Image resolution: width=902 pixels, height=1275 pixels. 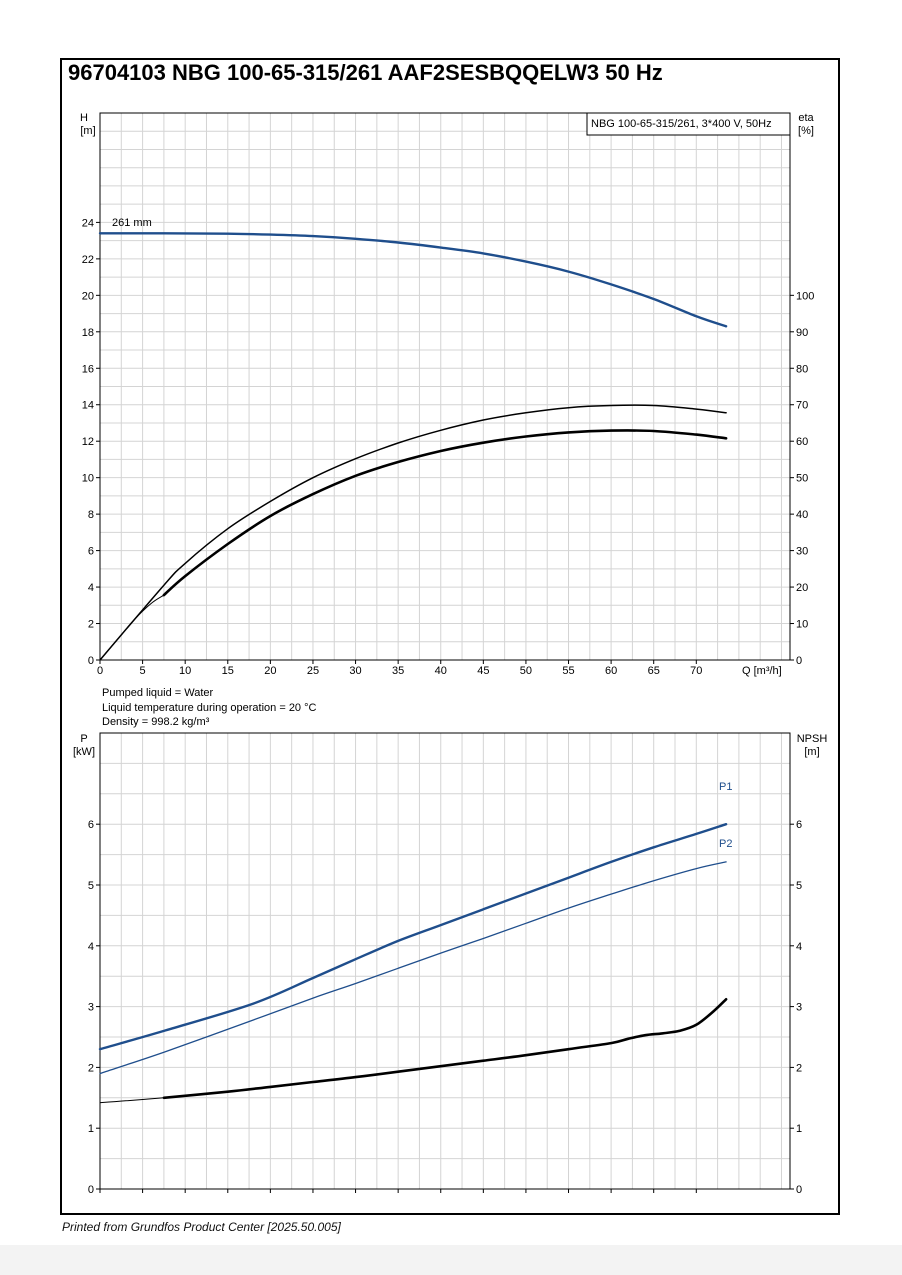 I want to click on upper-series-3-line, so click(x=132, y=627).